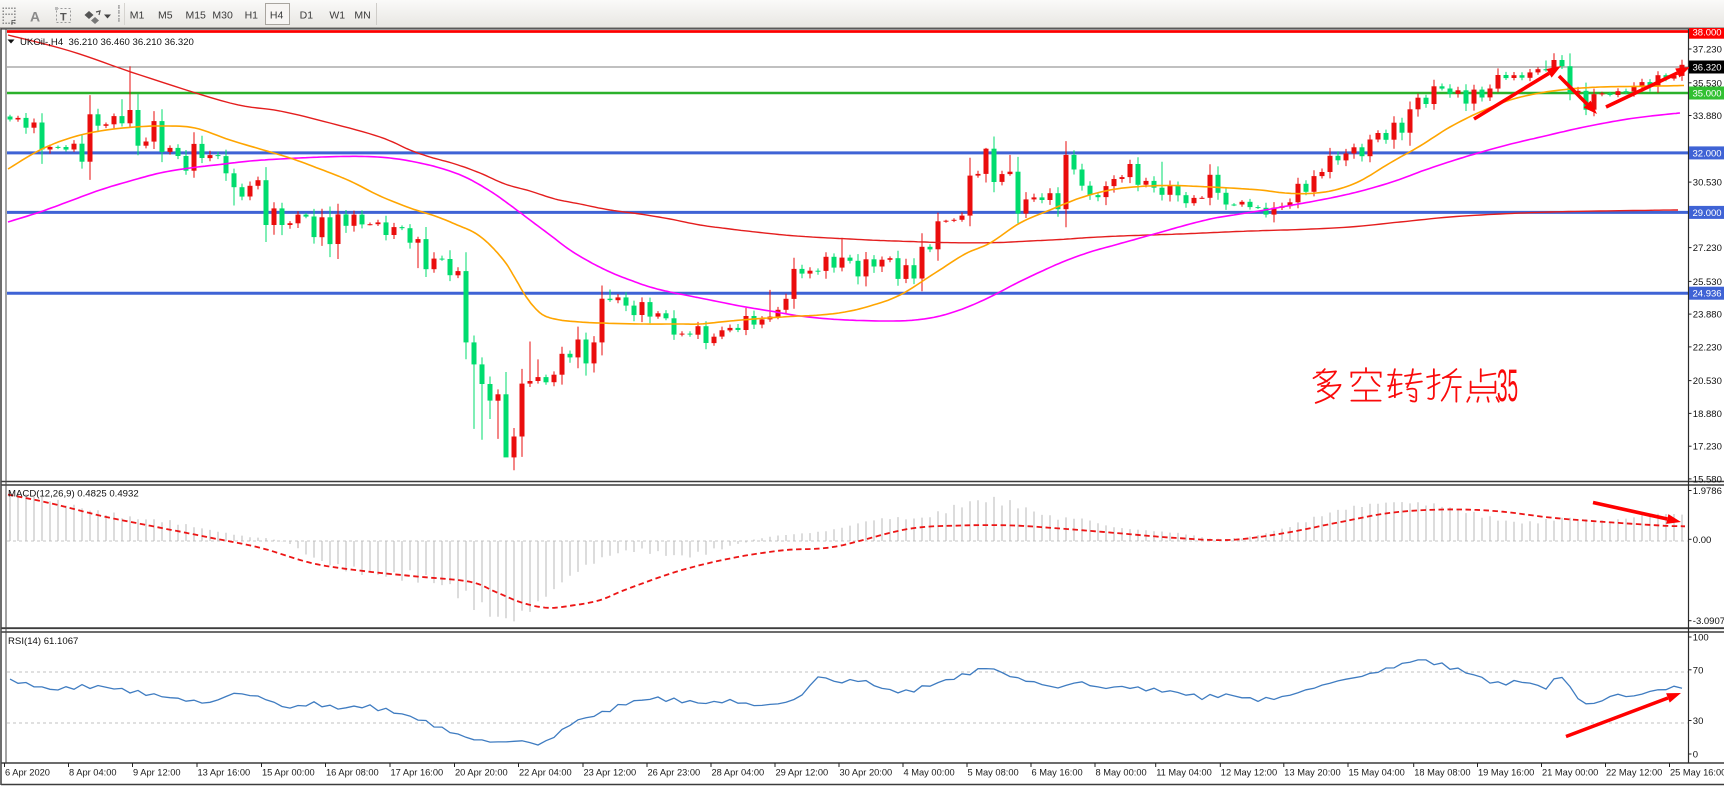 The width and height of the screenshot is (1724, 787). I want to click on svg-text: A, so click(35, 17).